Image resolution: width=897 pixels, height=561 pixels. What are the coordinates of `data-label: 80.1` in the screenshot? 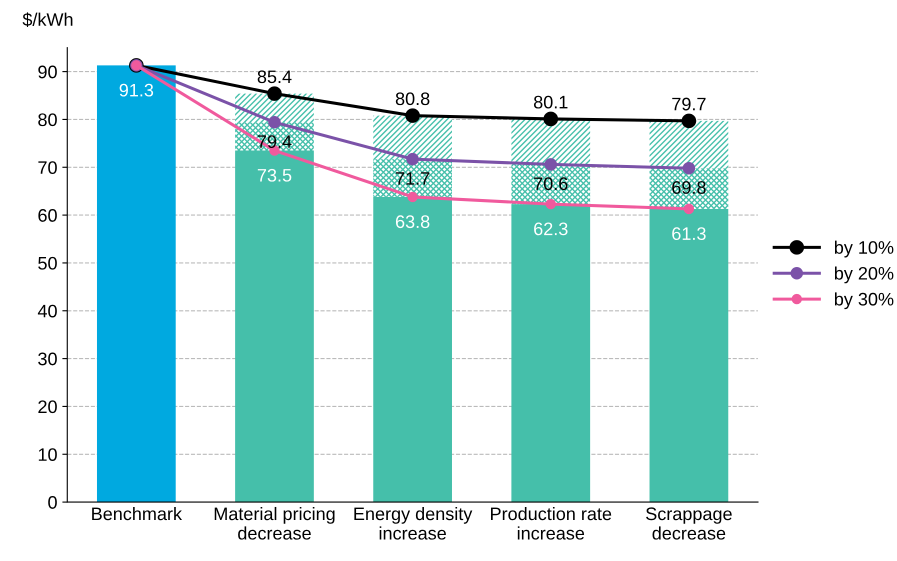 It's located at (551, 102).